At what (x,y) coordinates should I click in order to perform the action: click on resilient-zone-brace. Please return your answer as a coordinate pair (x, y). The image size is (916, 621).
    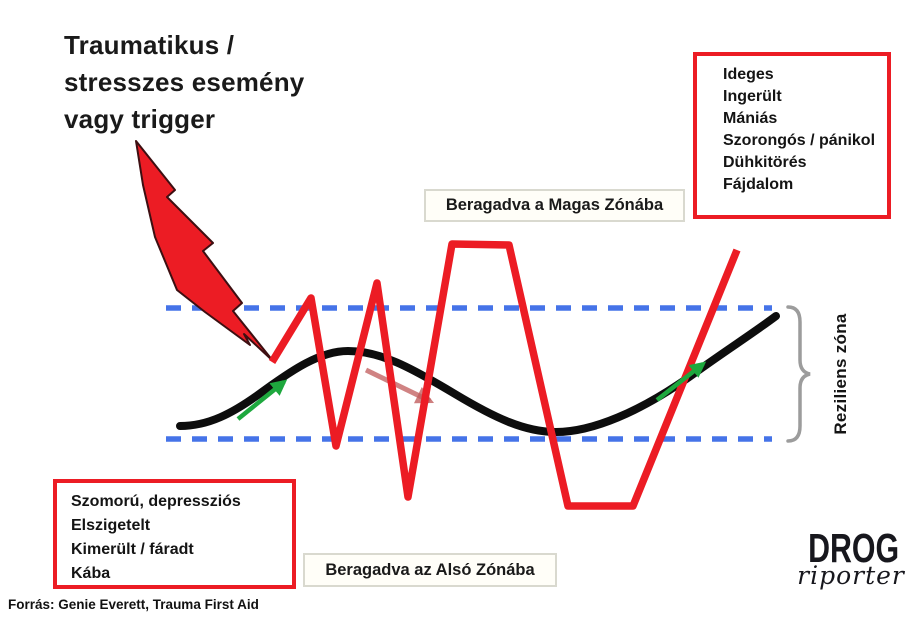
    Looking at the image, I should click on (798, 374).